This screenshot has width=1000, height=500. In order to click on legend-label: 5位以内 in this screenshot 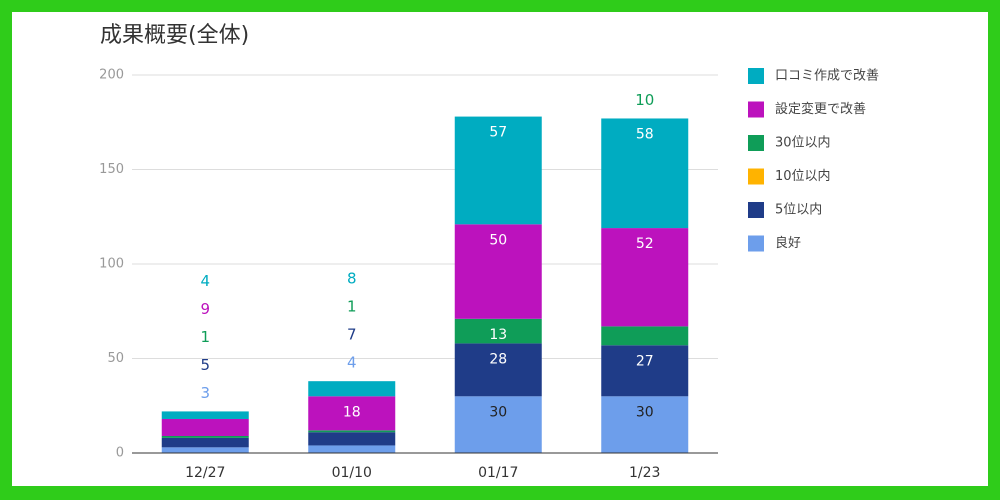, I will do `click(798, 210)`.